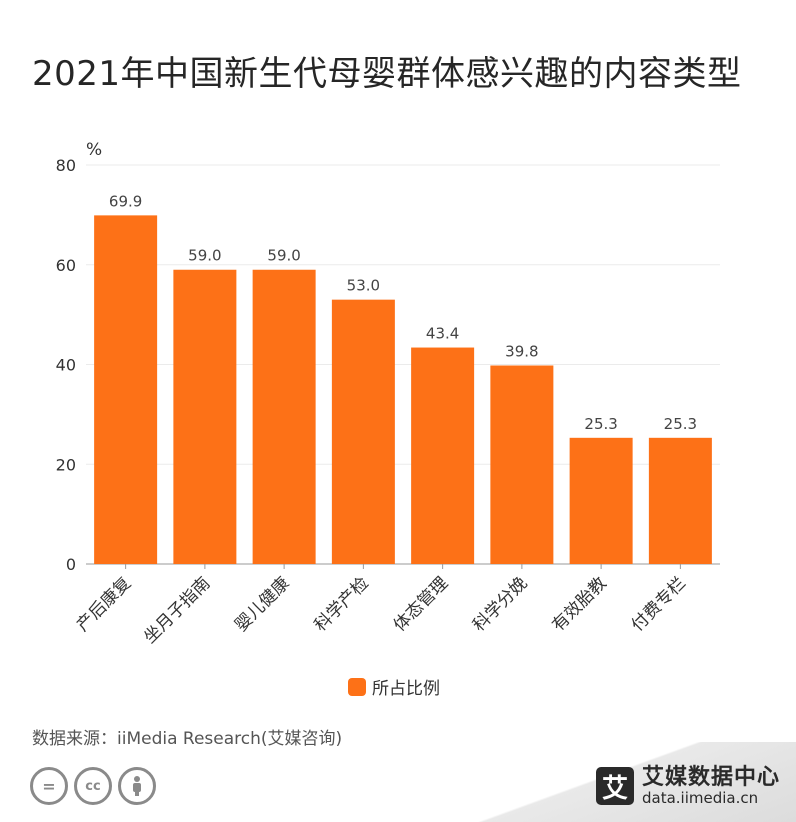  What do you see at coordinates (442, 334) in the screenshot?
I see `data-label: 43.4` at bounding box center [442, 334].